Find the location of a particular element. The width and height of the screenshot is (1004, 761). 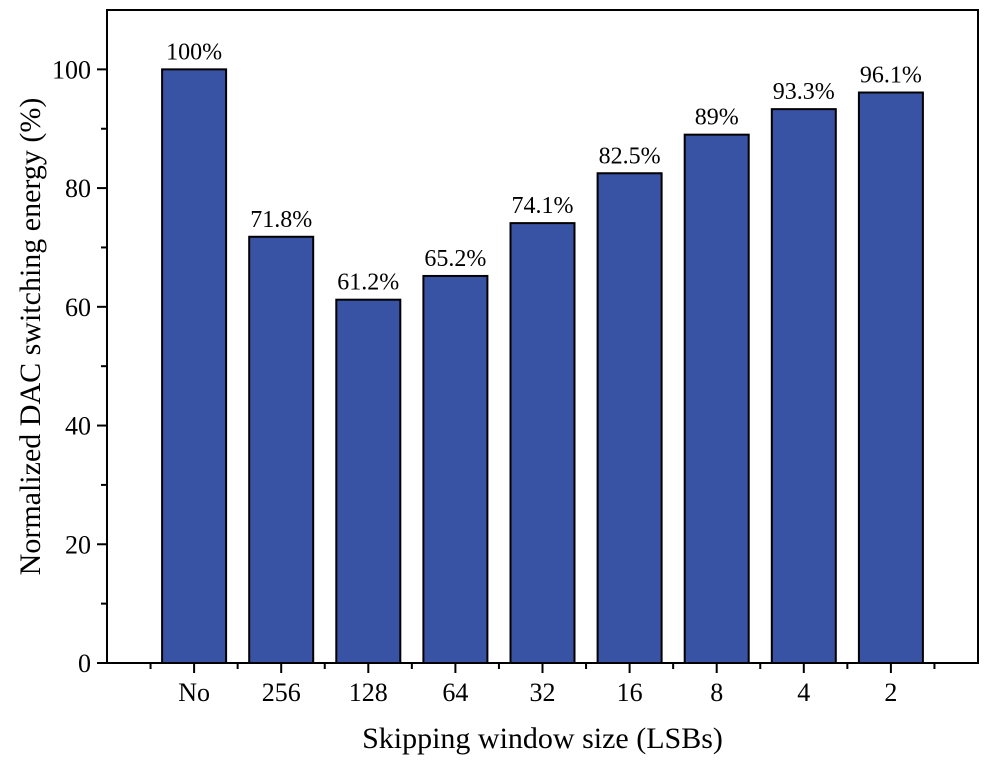

y-ticks-group: 0 20 40 60 80 100 is located at coordinates (79, 366).